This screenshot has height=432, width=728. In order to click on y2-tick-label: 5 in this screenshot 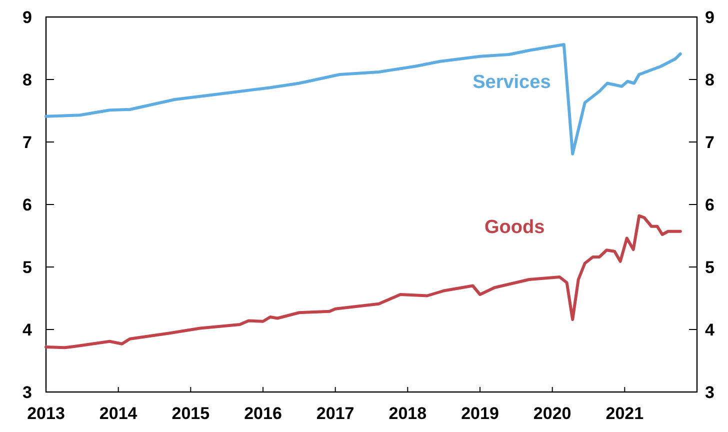, I will do `click(709, 267)`.